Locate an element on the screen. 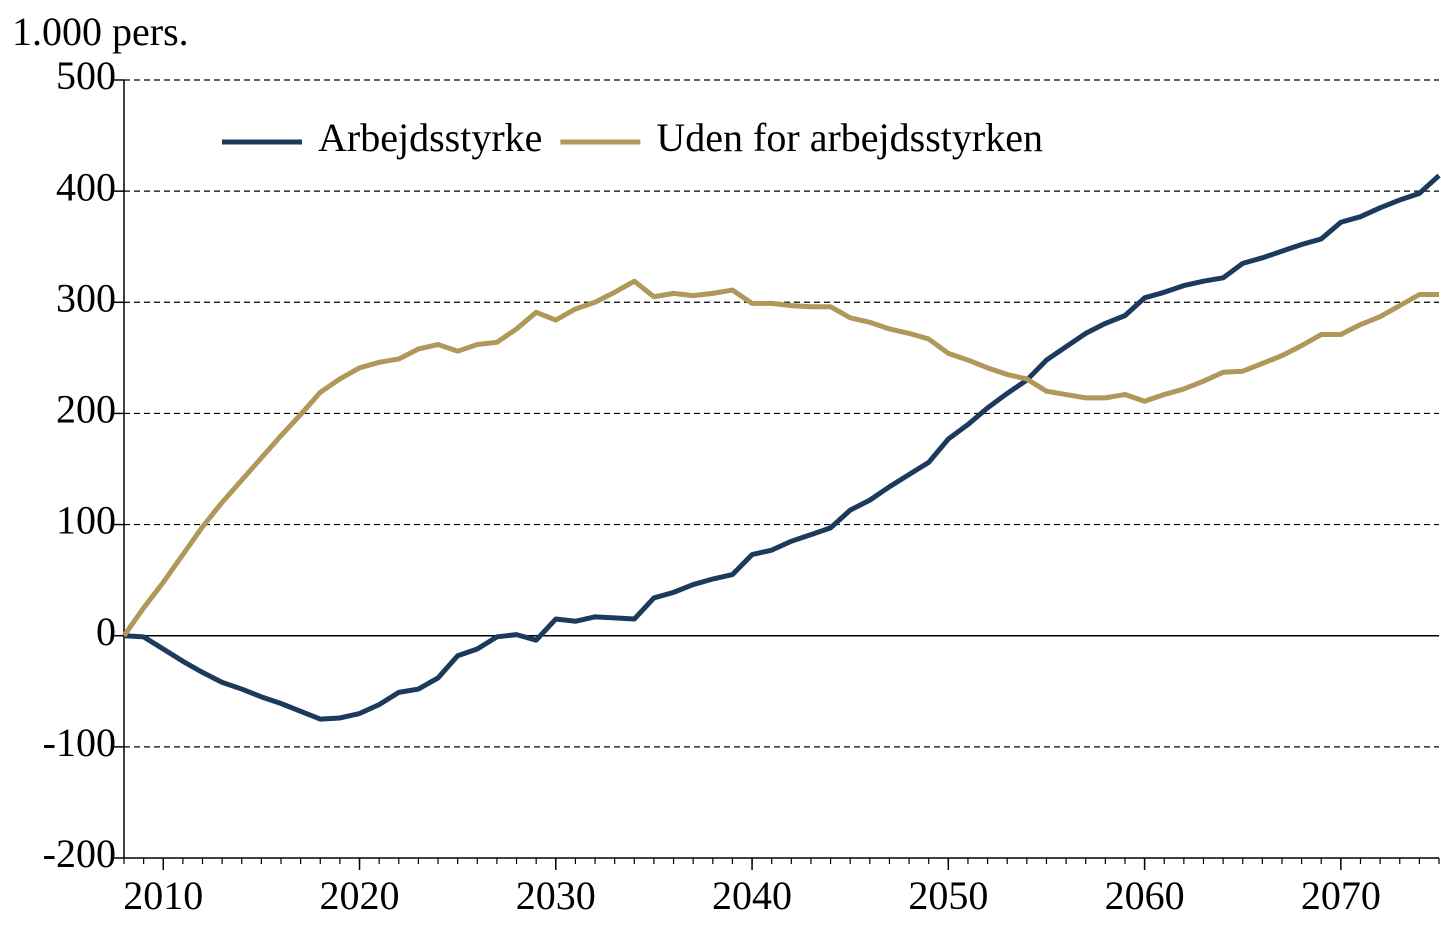  legend-label: Arbejdsstyrke is located at coordinates (430, 137).